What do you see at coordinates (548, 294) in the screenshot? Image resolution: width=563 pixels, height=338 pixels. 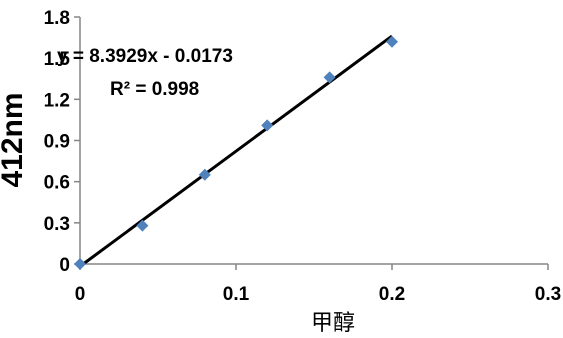 I see `x-tick-label: 0.3` at bounding box center [548, 294].